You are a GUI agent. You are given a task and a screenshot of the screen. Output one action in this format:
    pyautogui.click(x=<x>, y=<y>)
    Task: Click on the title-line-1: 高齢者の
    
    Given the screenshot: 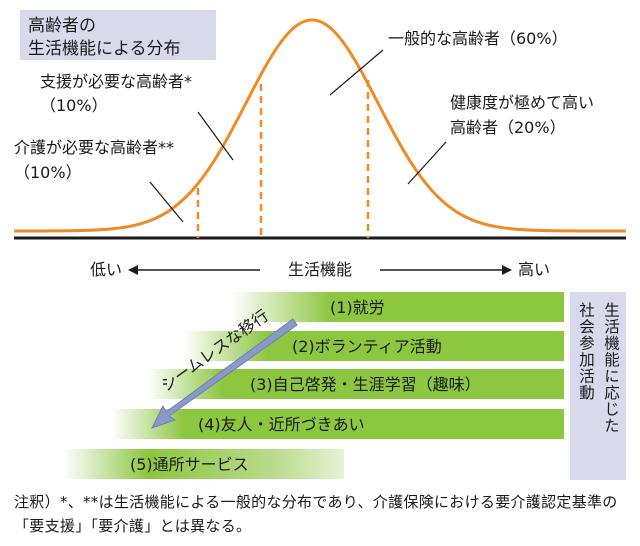 What is the action you would take?
    pyautogui.click(x=62, y=26)
    